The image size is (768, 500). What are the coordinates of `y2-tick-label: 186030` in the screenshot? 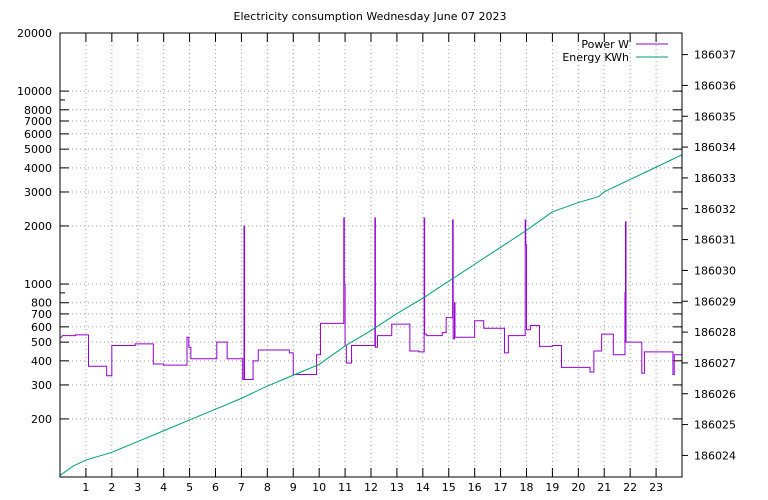 It's located at (715, 270).